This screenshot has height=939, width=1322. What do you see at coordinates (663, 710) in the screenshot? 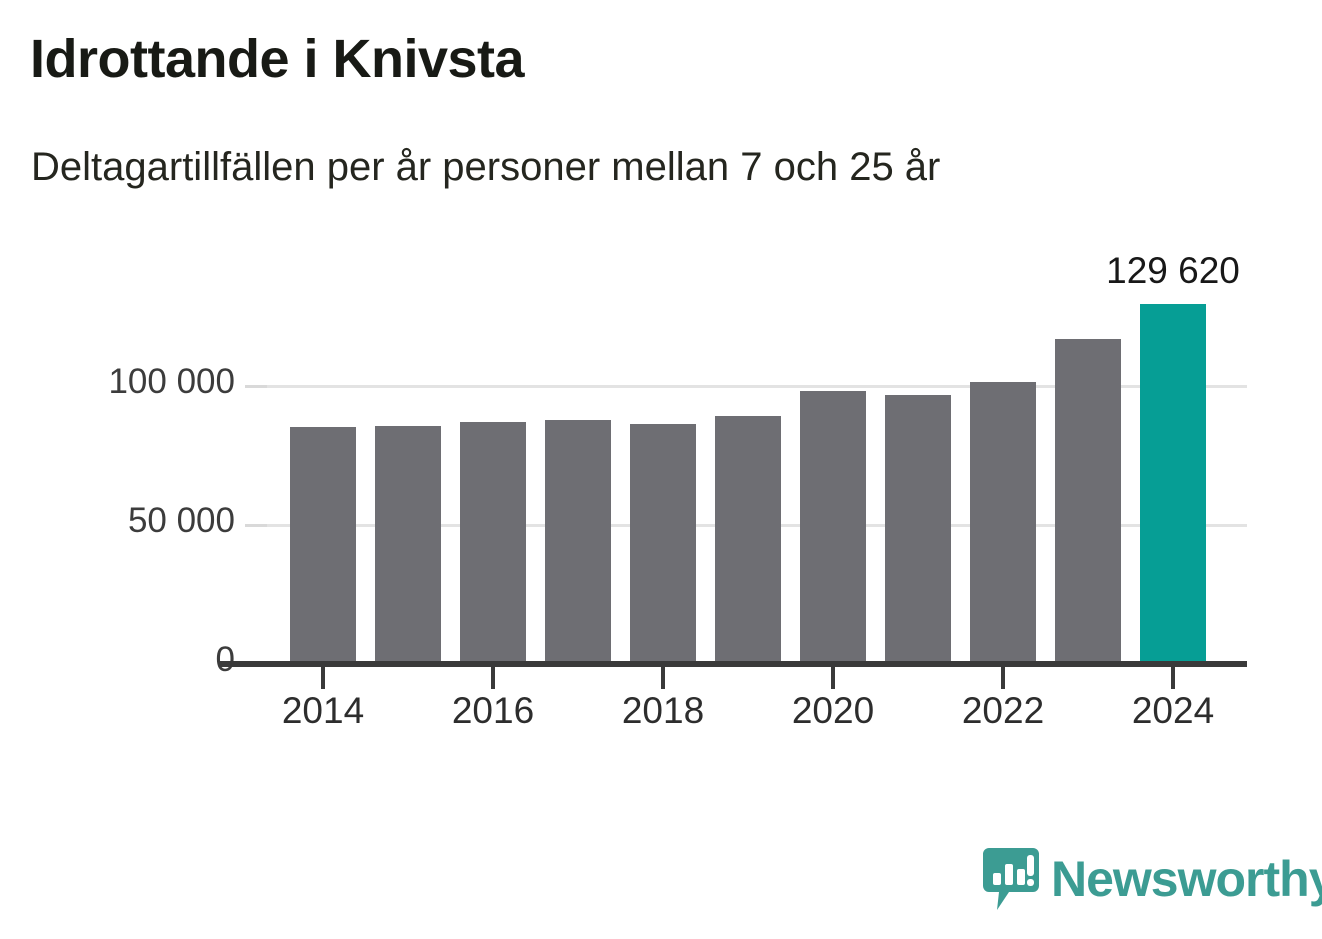
I see `x-axis-tick-label-2018: 2018` at bounding box center [663, 710].